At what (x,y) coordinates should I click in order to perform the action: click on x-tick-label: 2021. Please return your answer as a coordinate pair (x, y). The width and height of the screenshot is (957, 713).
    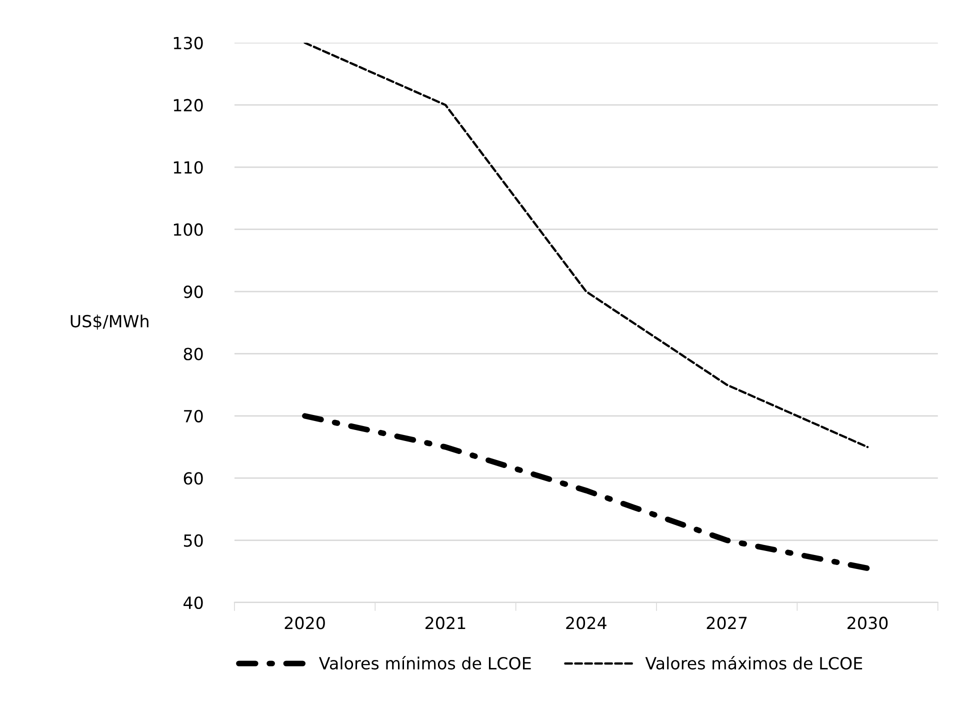
    Looking at the image, I should click on (445, 623).